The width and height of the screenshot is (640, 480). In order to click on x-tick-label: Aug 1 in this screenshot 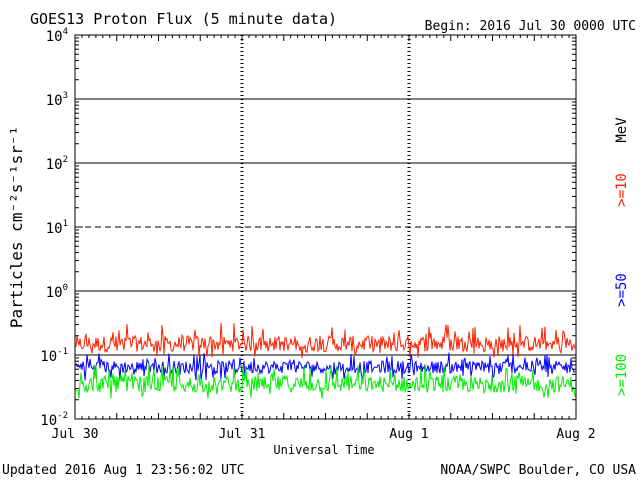, I will do `click(408, 434)`.